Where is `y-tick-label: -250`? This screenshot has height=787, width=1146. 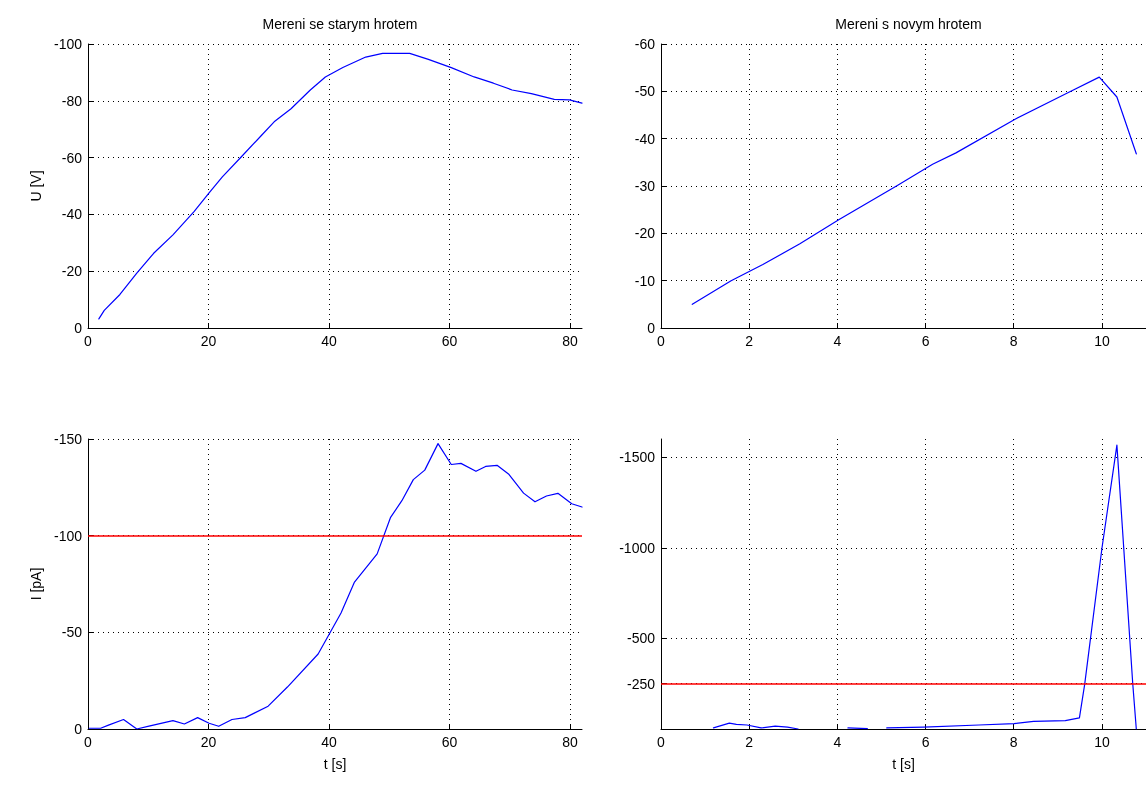 y-tick-label: -250 is located at coordinates (641, 683).